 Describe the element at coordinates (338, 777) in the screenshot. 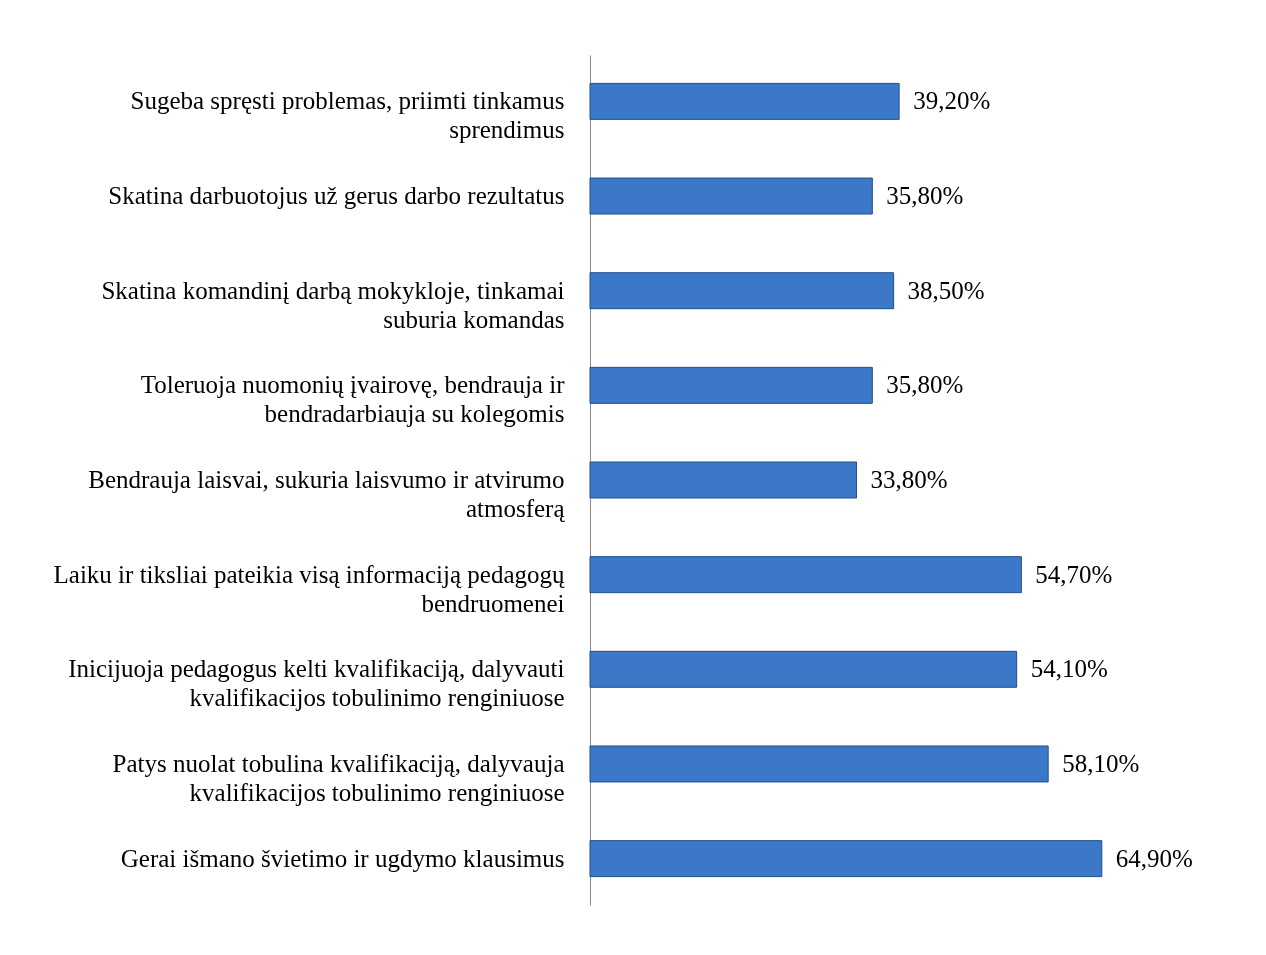

I see `y-tick-label: Patys nuolat tobulina kvalifikaciją, dalyvauja kvalifikacijos tobulinimo renginiuose` at that location.